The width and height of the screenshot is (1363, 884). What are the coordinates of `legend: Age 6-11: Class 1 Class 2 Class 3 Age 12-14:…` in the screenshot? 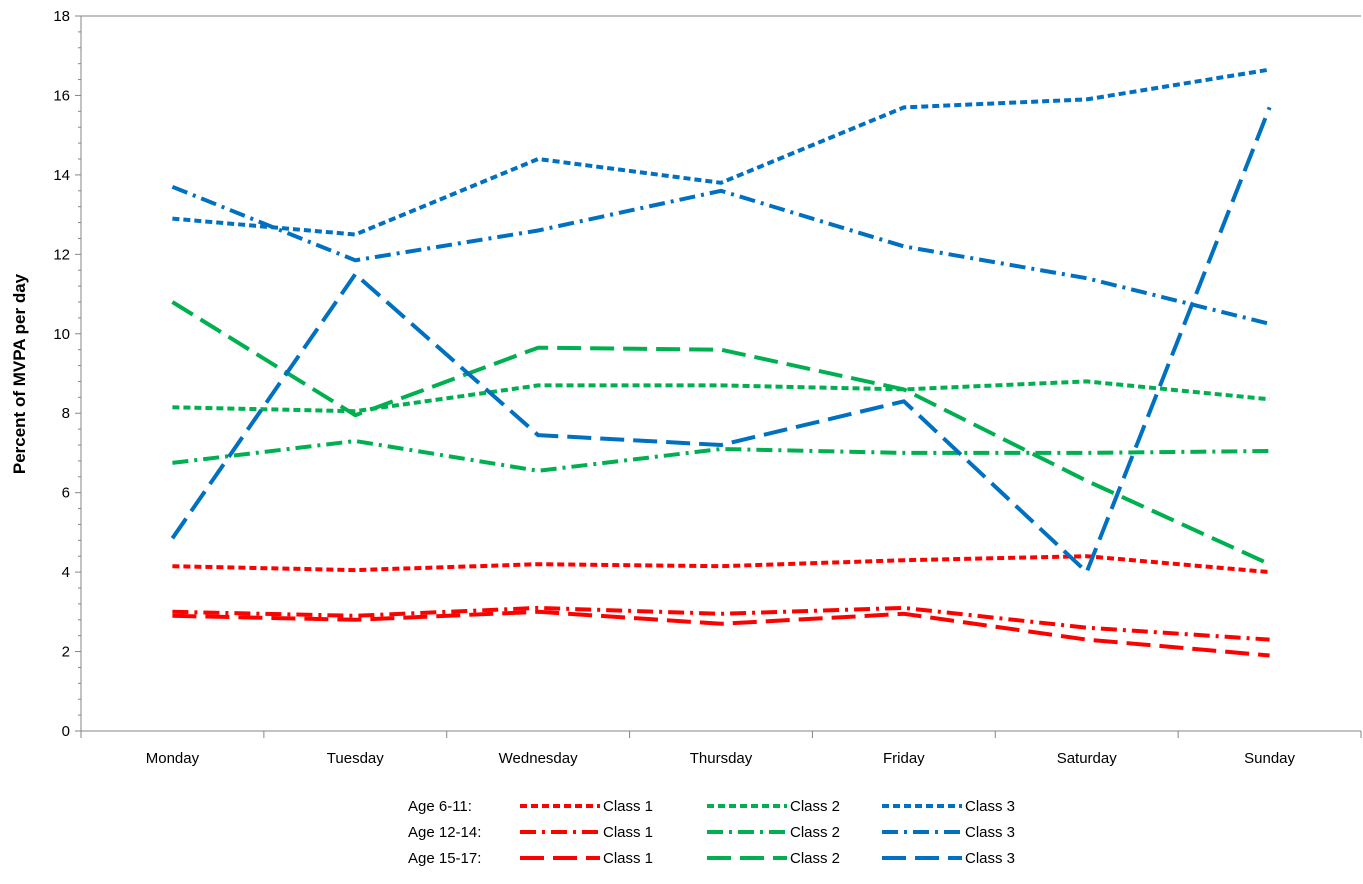 It's located at (711, 832).